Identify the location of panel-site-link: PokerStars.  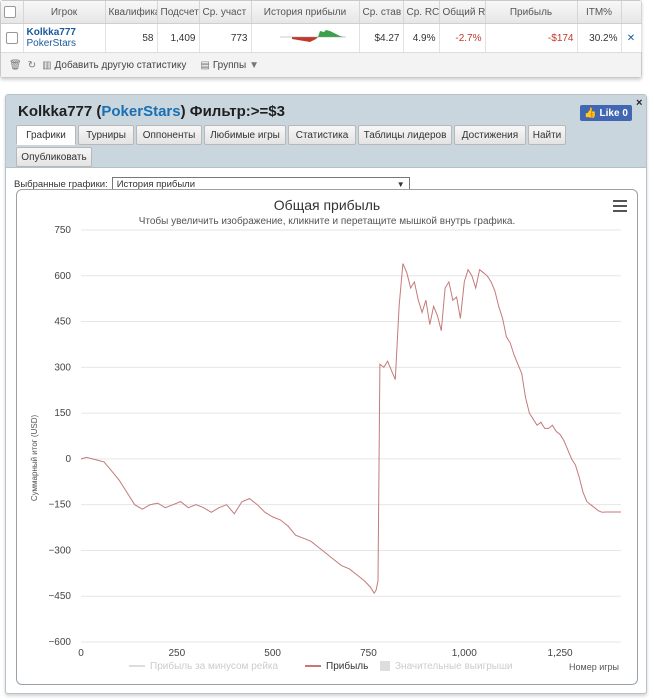
(141, 111).